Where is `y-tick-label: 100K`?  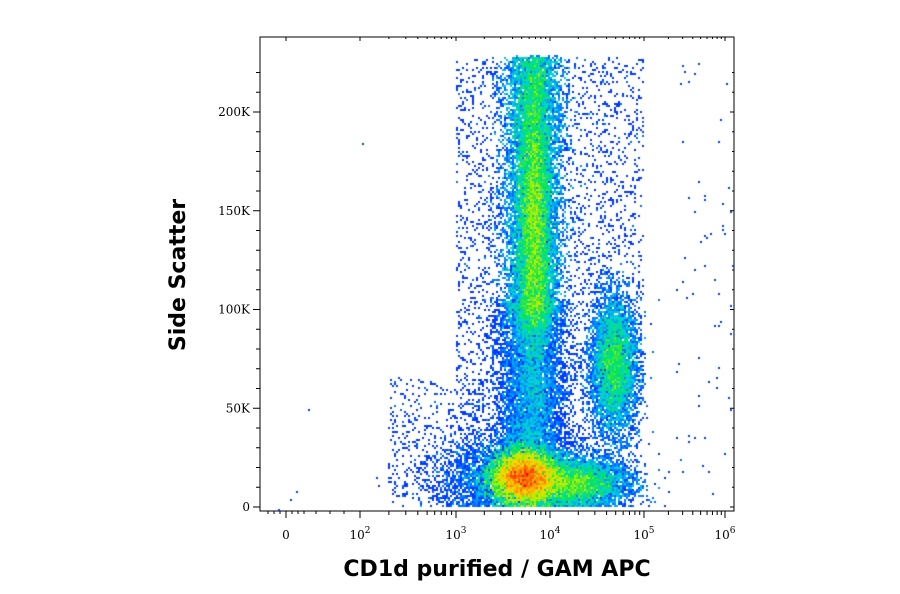 y-tick-label: 100K is located at coordinates (234, 310).